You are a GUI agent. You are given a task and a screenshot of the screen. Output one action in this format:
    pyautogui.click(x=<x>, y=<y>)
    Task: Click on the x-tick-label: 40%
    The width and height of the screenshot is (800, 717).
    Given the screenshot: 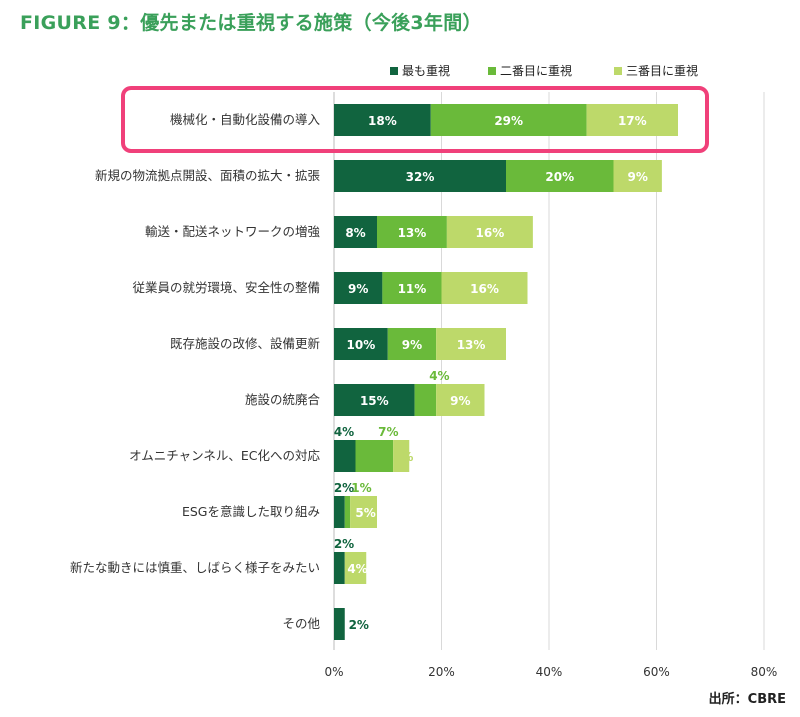 What is the action you would take?
    pyautogui.click(x=549, y=672)
    